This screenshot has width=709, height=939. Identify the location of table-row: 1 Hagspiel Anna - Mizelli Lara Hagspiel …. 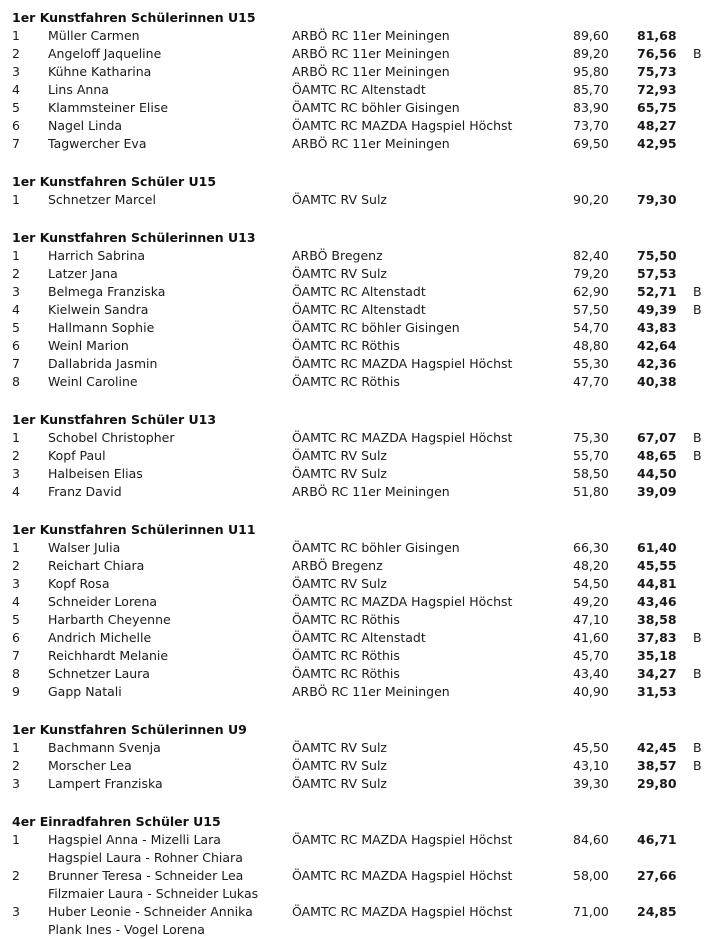
(360, 849).